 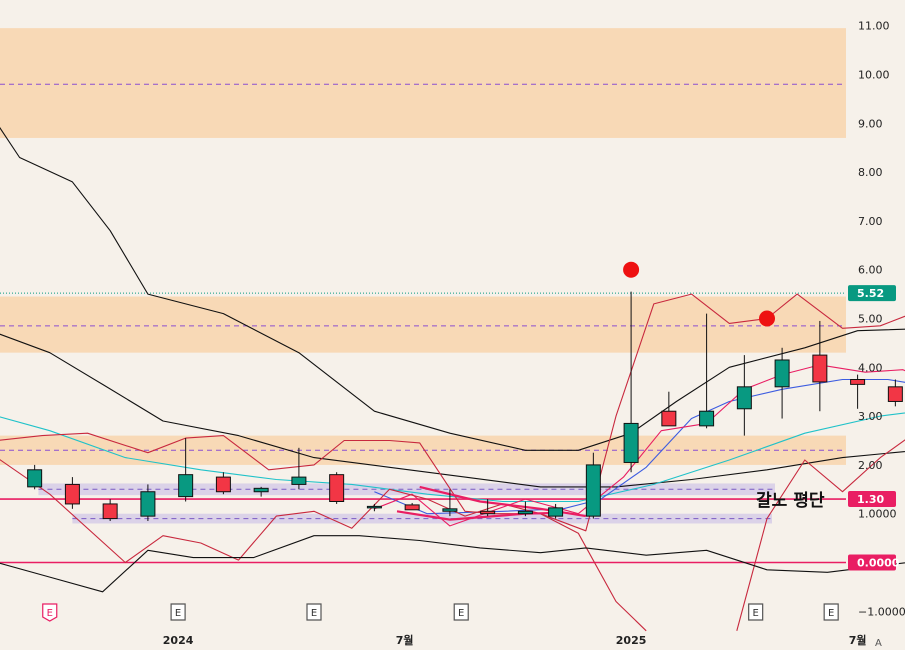 I want to click on y-tick-label: −1.0000, so click(x=881, y=611).